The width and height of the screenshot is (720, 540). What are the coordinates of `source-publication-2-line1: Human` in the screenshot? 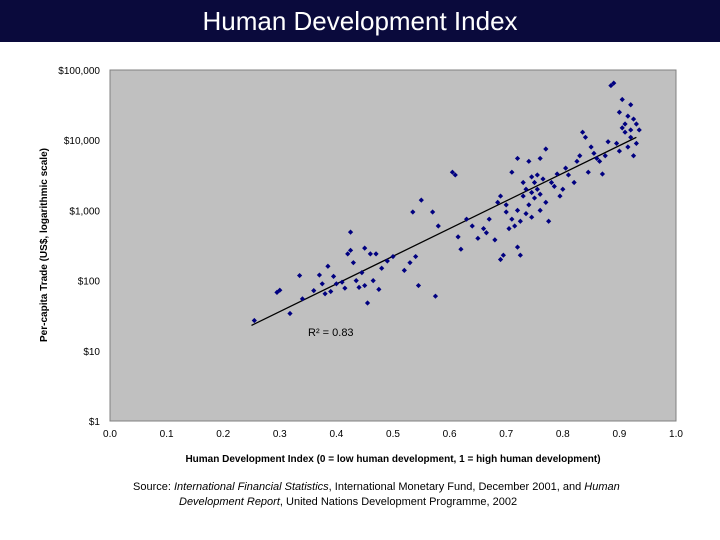 It's located at (602, 487).